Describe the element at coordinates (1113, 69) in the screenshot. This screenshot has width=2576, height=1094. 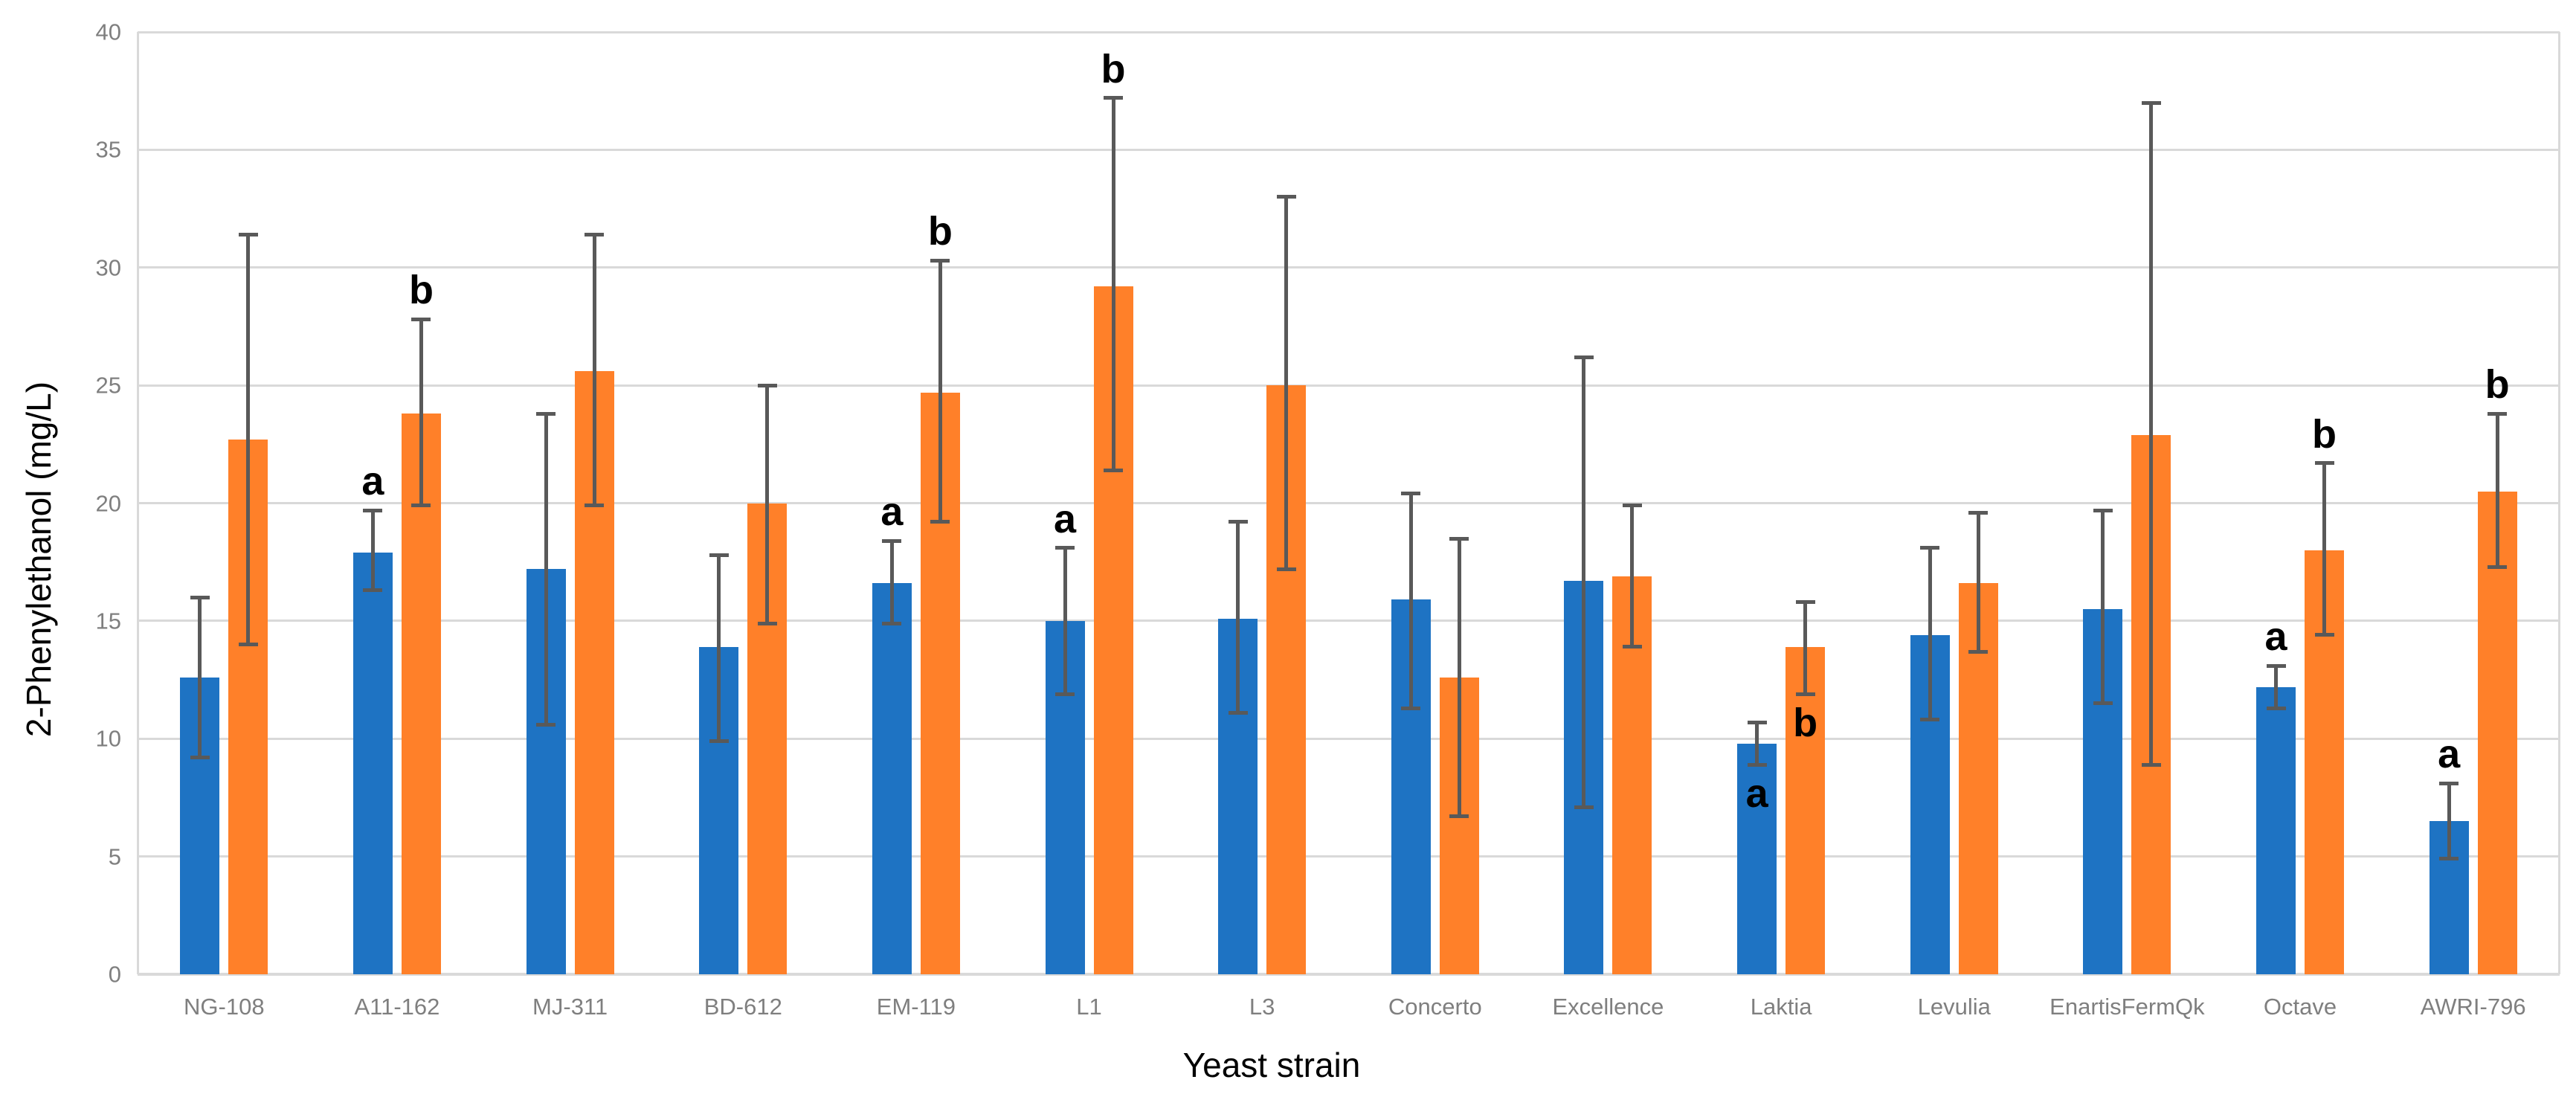
I see `sig-letter-L1-orange: b` at that location.